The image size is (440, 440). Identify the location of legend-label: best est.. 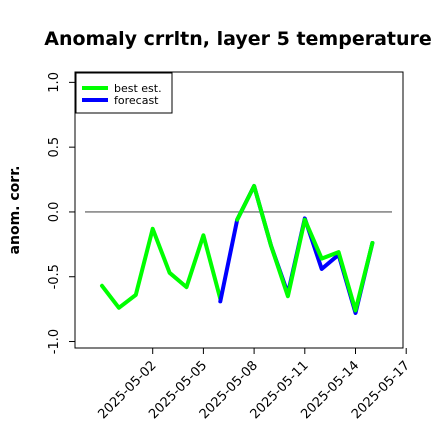
(138, 88).